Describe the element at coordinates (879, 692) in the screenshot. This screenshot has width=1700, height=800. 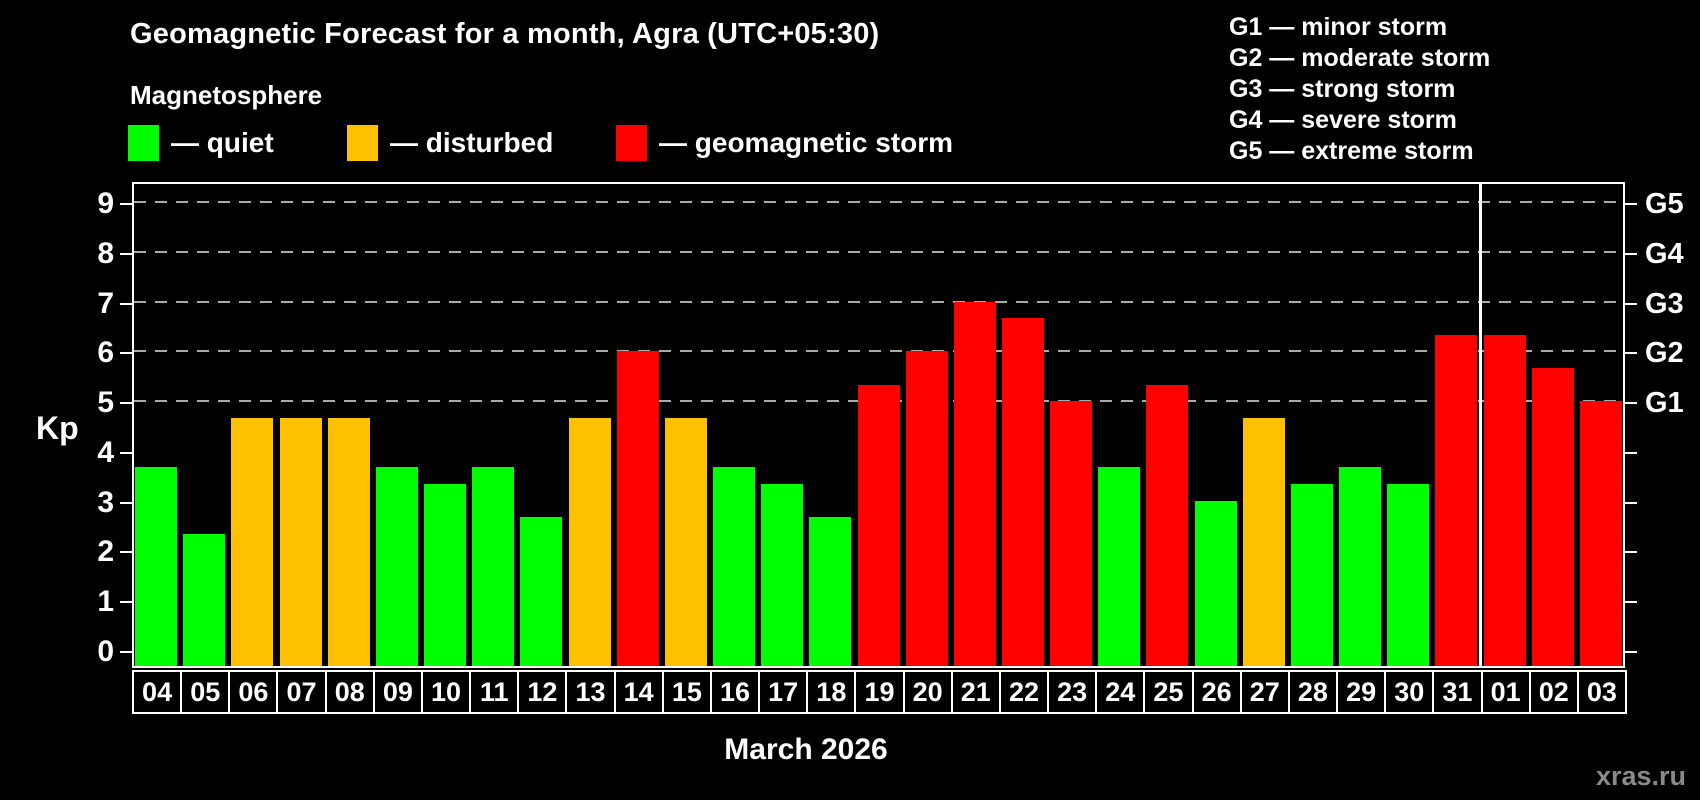
I see `date-box-19: 19` at that location.